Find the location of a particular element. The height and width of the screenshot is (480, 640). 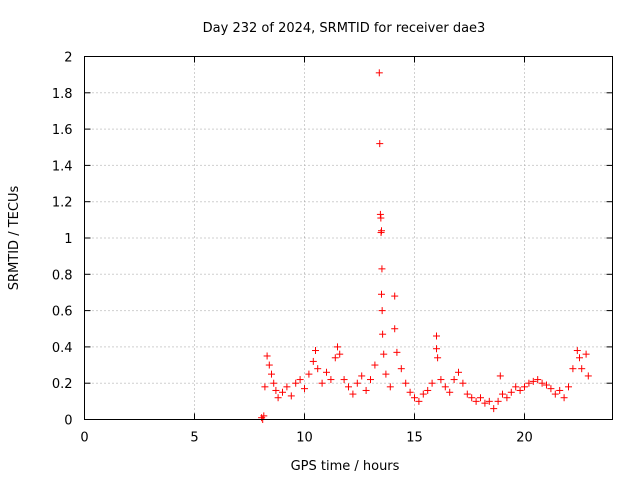

y-tick-label: 1.2 is located at coordinates (62, 203).